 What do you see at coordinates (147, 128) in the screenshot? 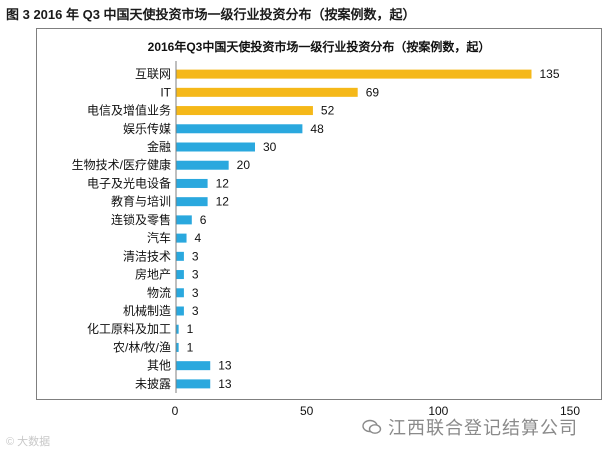
I see `category-label-4: 娱乐传媒` at bounding box center [147, 128].